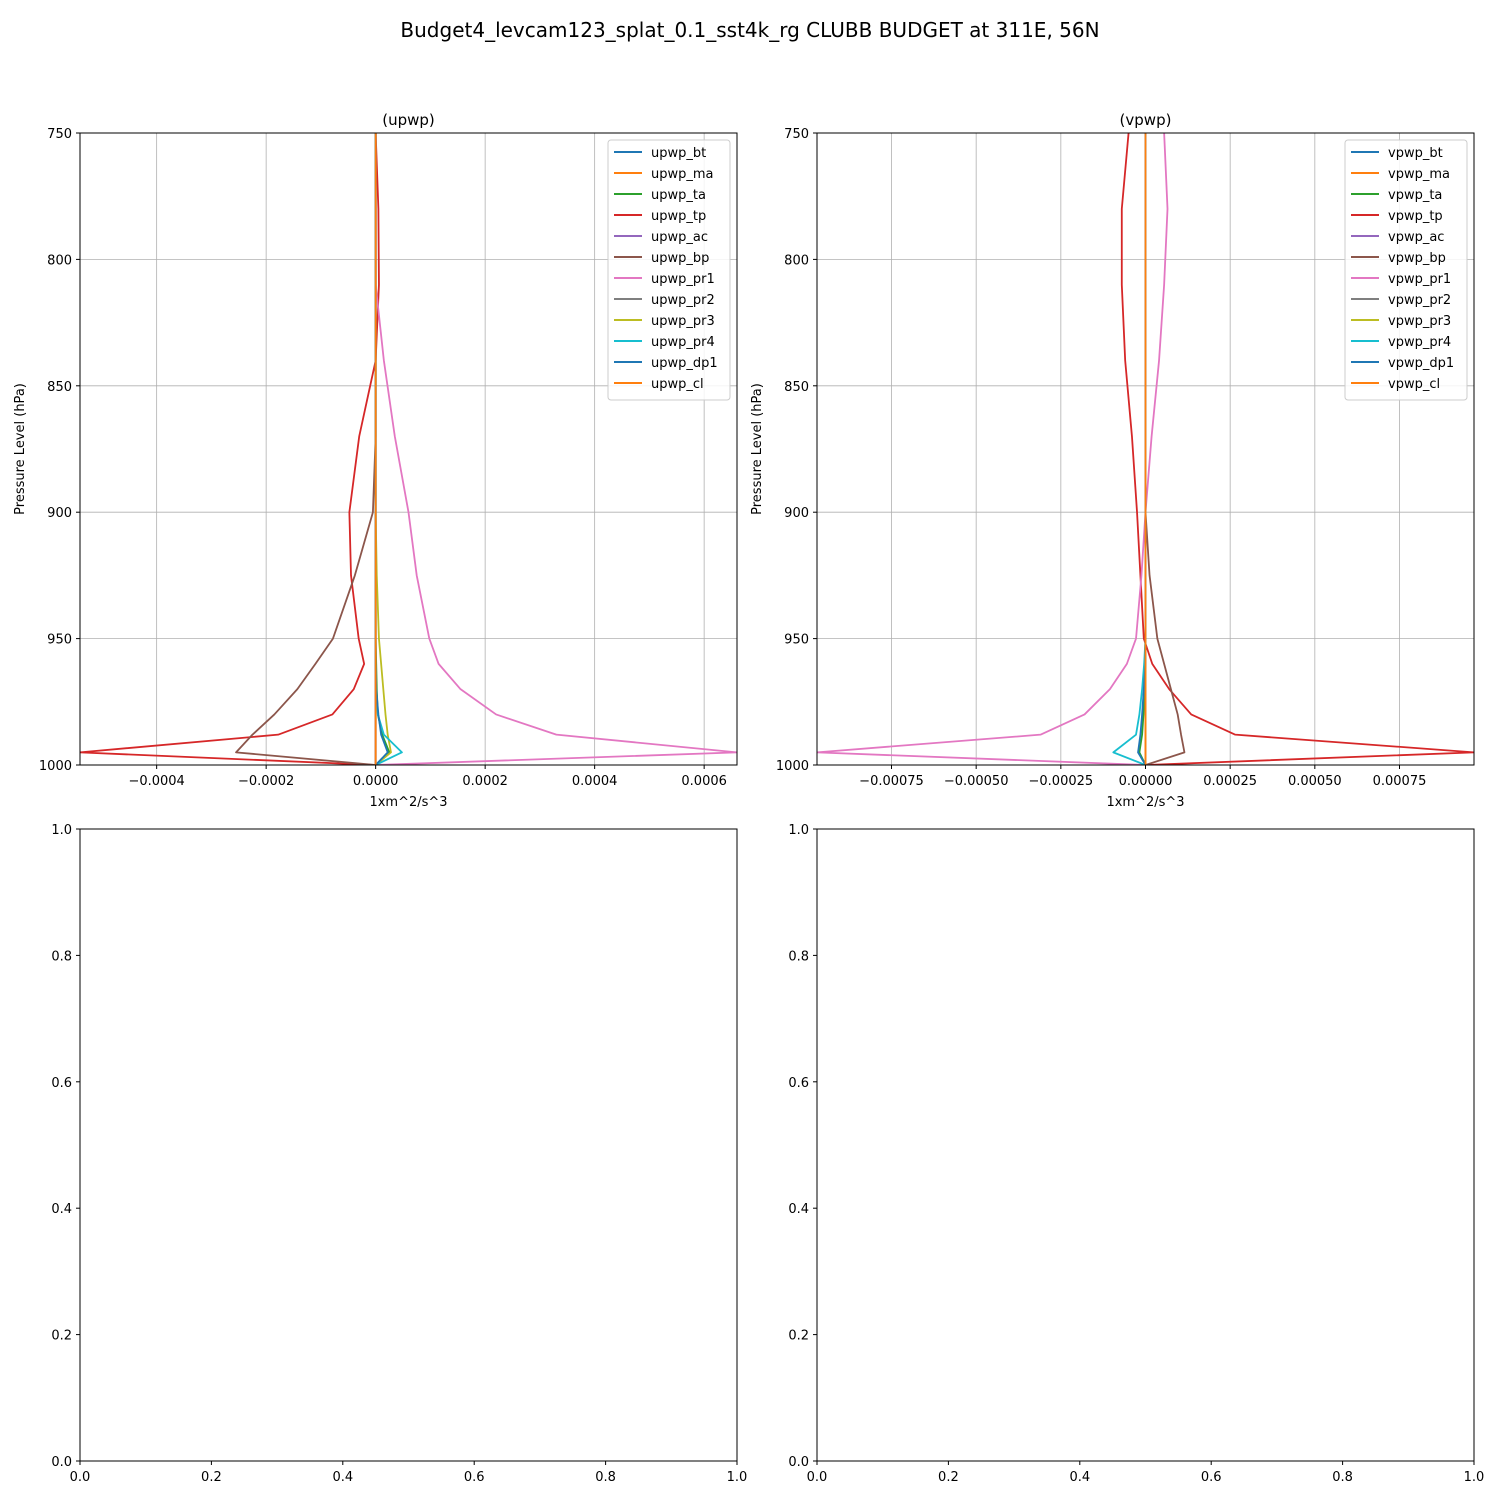 The width and height of the screenshot is (1500, 1500). Describe the element at coordinates (1142, 449) in the screenshot. I see `series-line-vpwp_dp1` at that location.